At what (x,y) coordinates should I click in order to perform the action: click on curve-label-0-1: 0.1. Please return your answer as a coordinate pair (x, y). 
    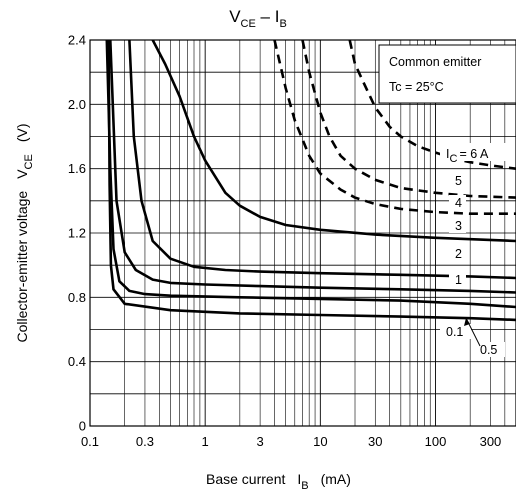
    Looking at the image, I should click on (454, 332).